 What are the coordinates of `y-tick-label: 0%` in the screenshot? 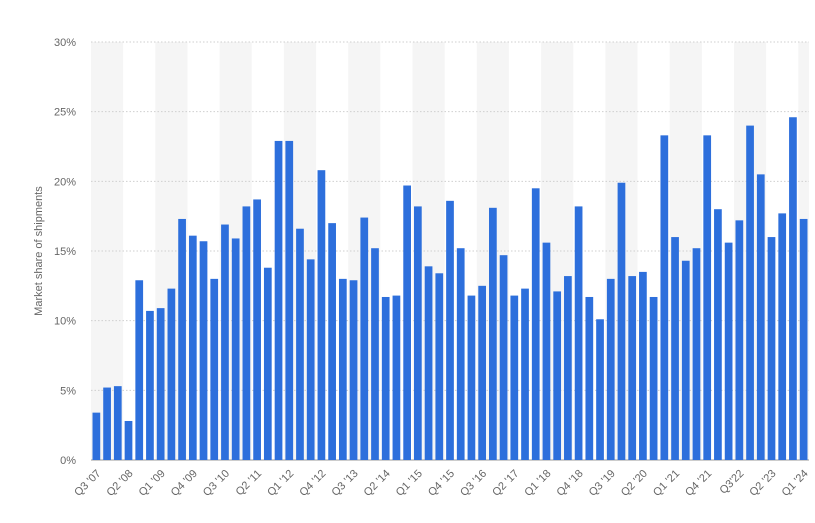 It's located at (68, 461).